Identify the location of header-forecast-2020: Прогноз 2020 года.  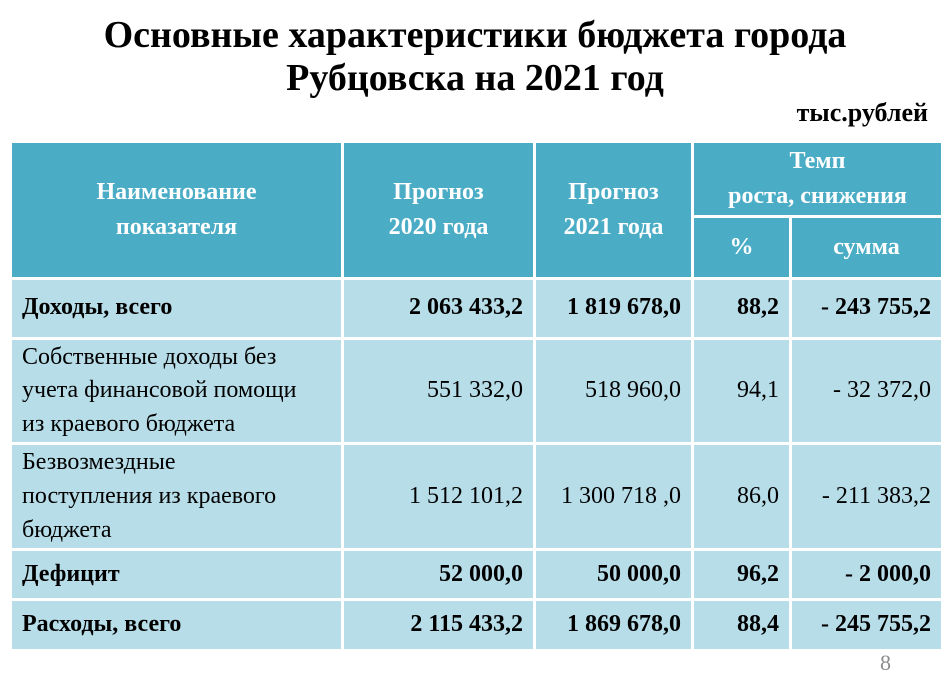
(438, 210).